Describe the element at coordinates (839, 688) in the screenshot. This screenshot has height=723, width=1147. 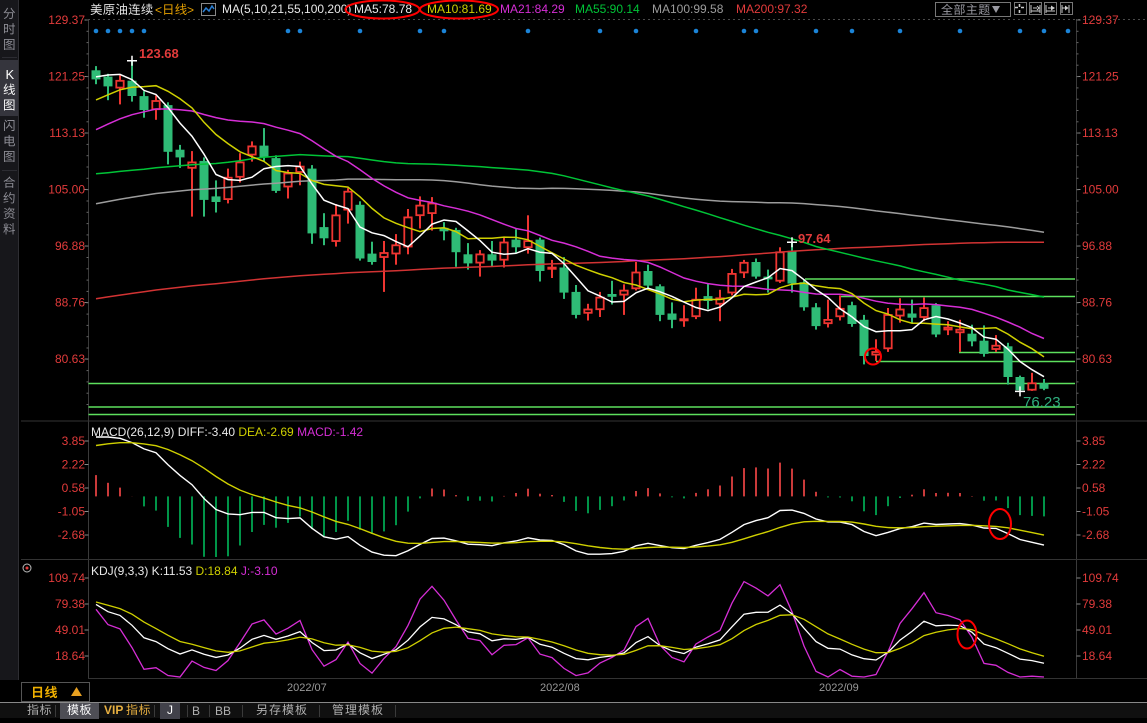
I see `svg-text: 2022/09` at that location.